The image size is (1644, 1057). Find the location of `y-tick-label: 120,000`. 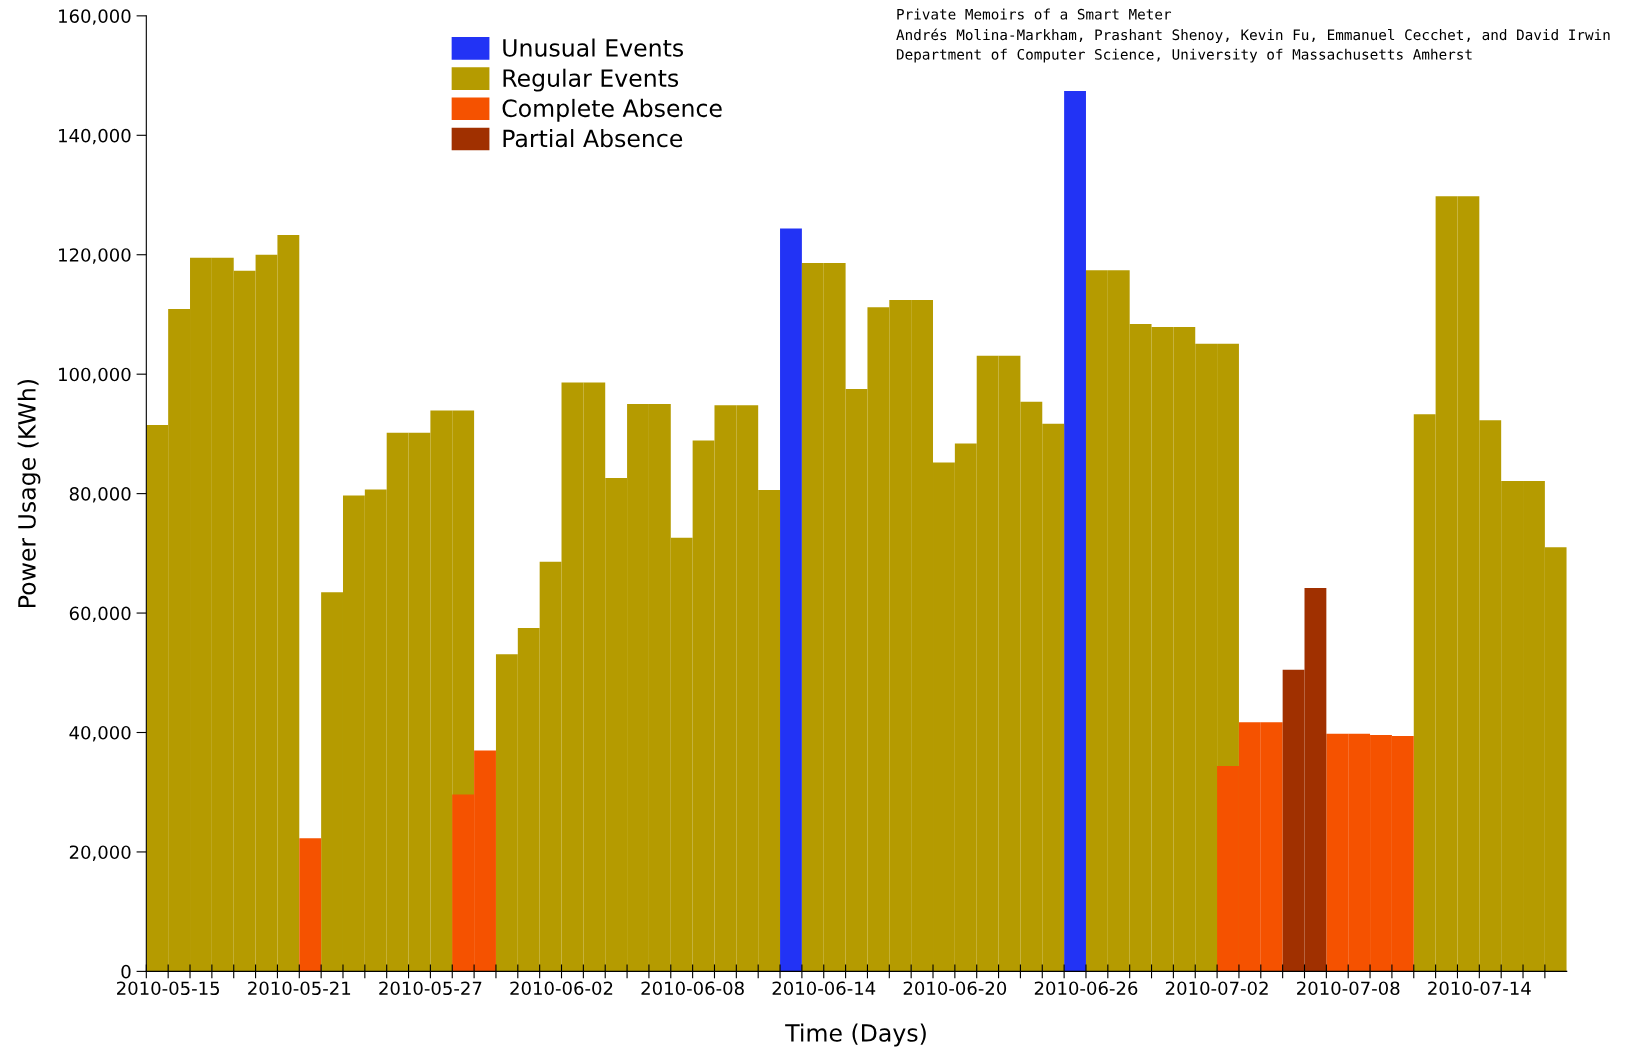

y-tick-label: 120,000 is located at coordinates (95, 256).